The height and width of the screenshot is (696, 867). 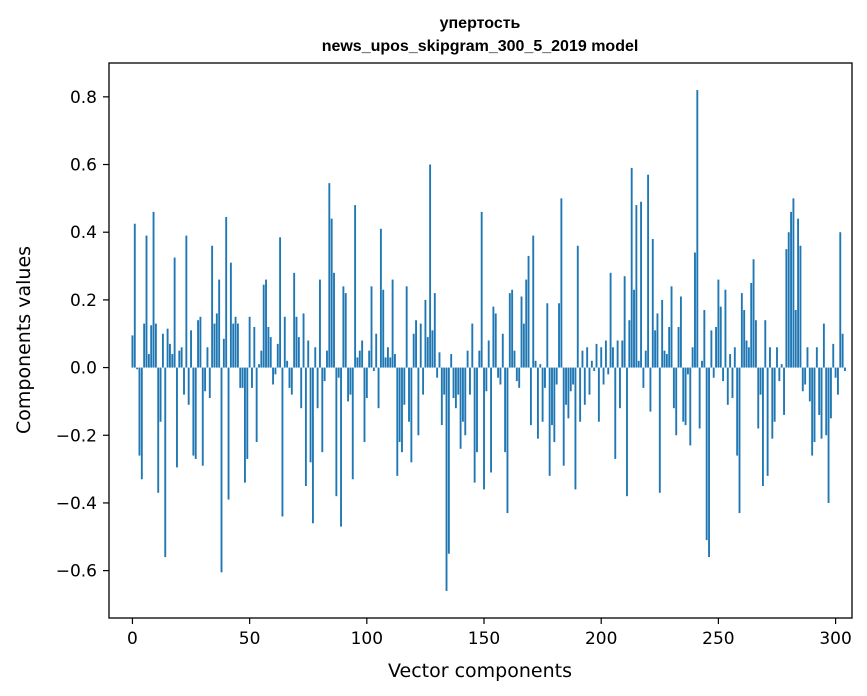 I want to click on y-tick-label-2: −0.2, so click(x=76, y=436).